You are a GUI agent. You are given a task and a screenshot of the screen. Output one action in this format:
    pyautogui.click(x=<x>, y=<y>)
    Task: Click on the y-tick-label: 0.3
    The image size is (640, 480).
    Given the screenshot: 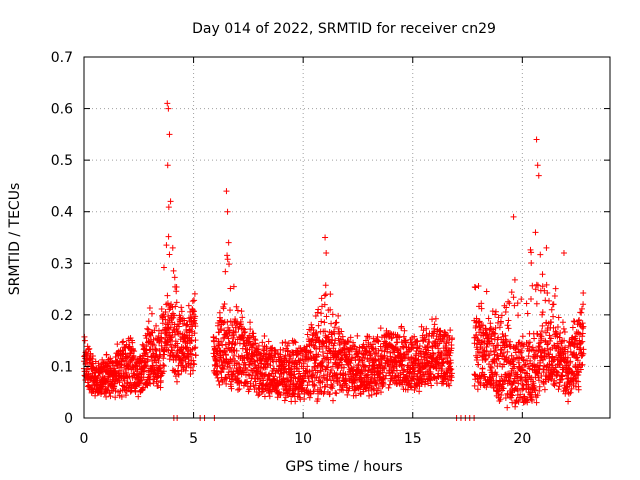 What is the action you would take?
    pyautogui.click(x=62, y=264)
    